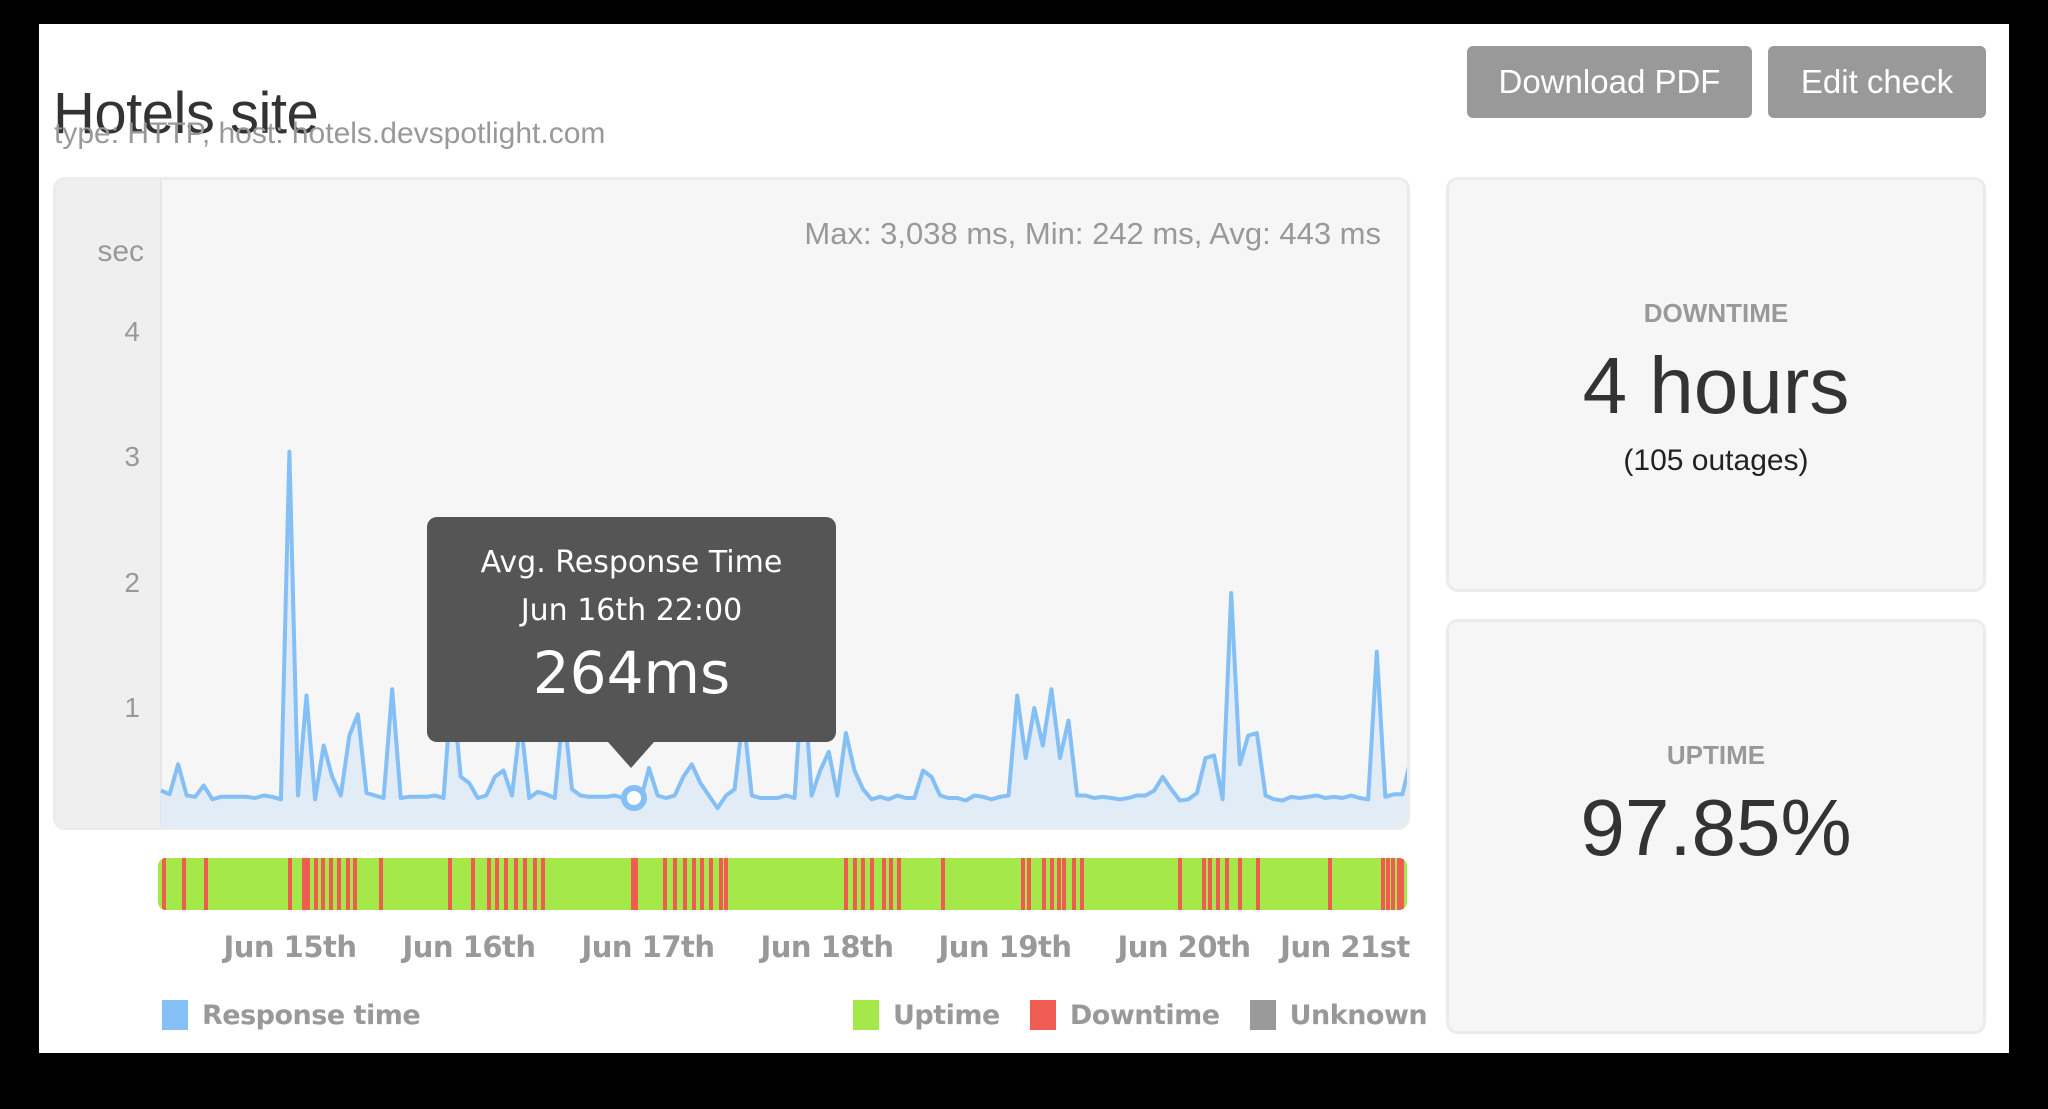  What do you see at coordinates (946, 1015) in the screenshot?
I see `legend-uptime-label: Uptime` at bounding box center [946, 1015].